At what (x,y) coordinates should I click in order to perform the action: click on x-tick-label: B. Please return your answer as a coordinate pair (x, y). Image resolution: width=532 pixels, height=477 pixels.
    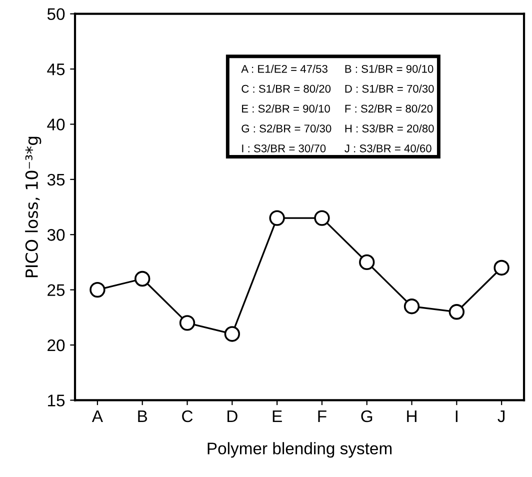
    Looking at the image, I should click on (143, 416).